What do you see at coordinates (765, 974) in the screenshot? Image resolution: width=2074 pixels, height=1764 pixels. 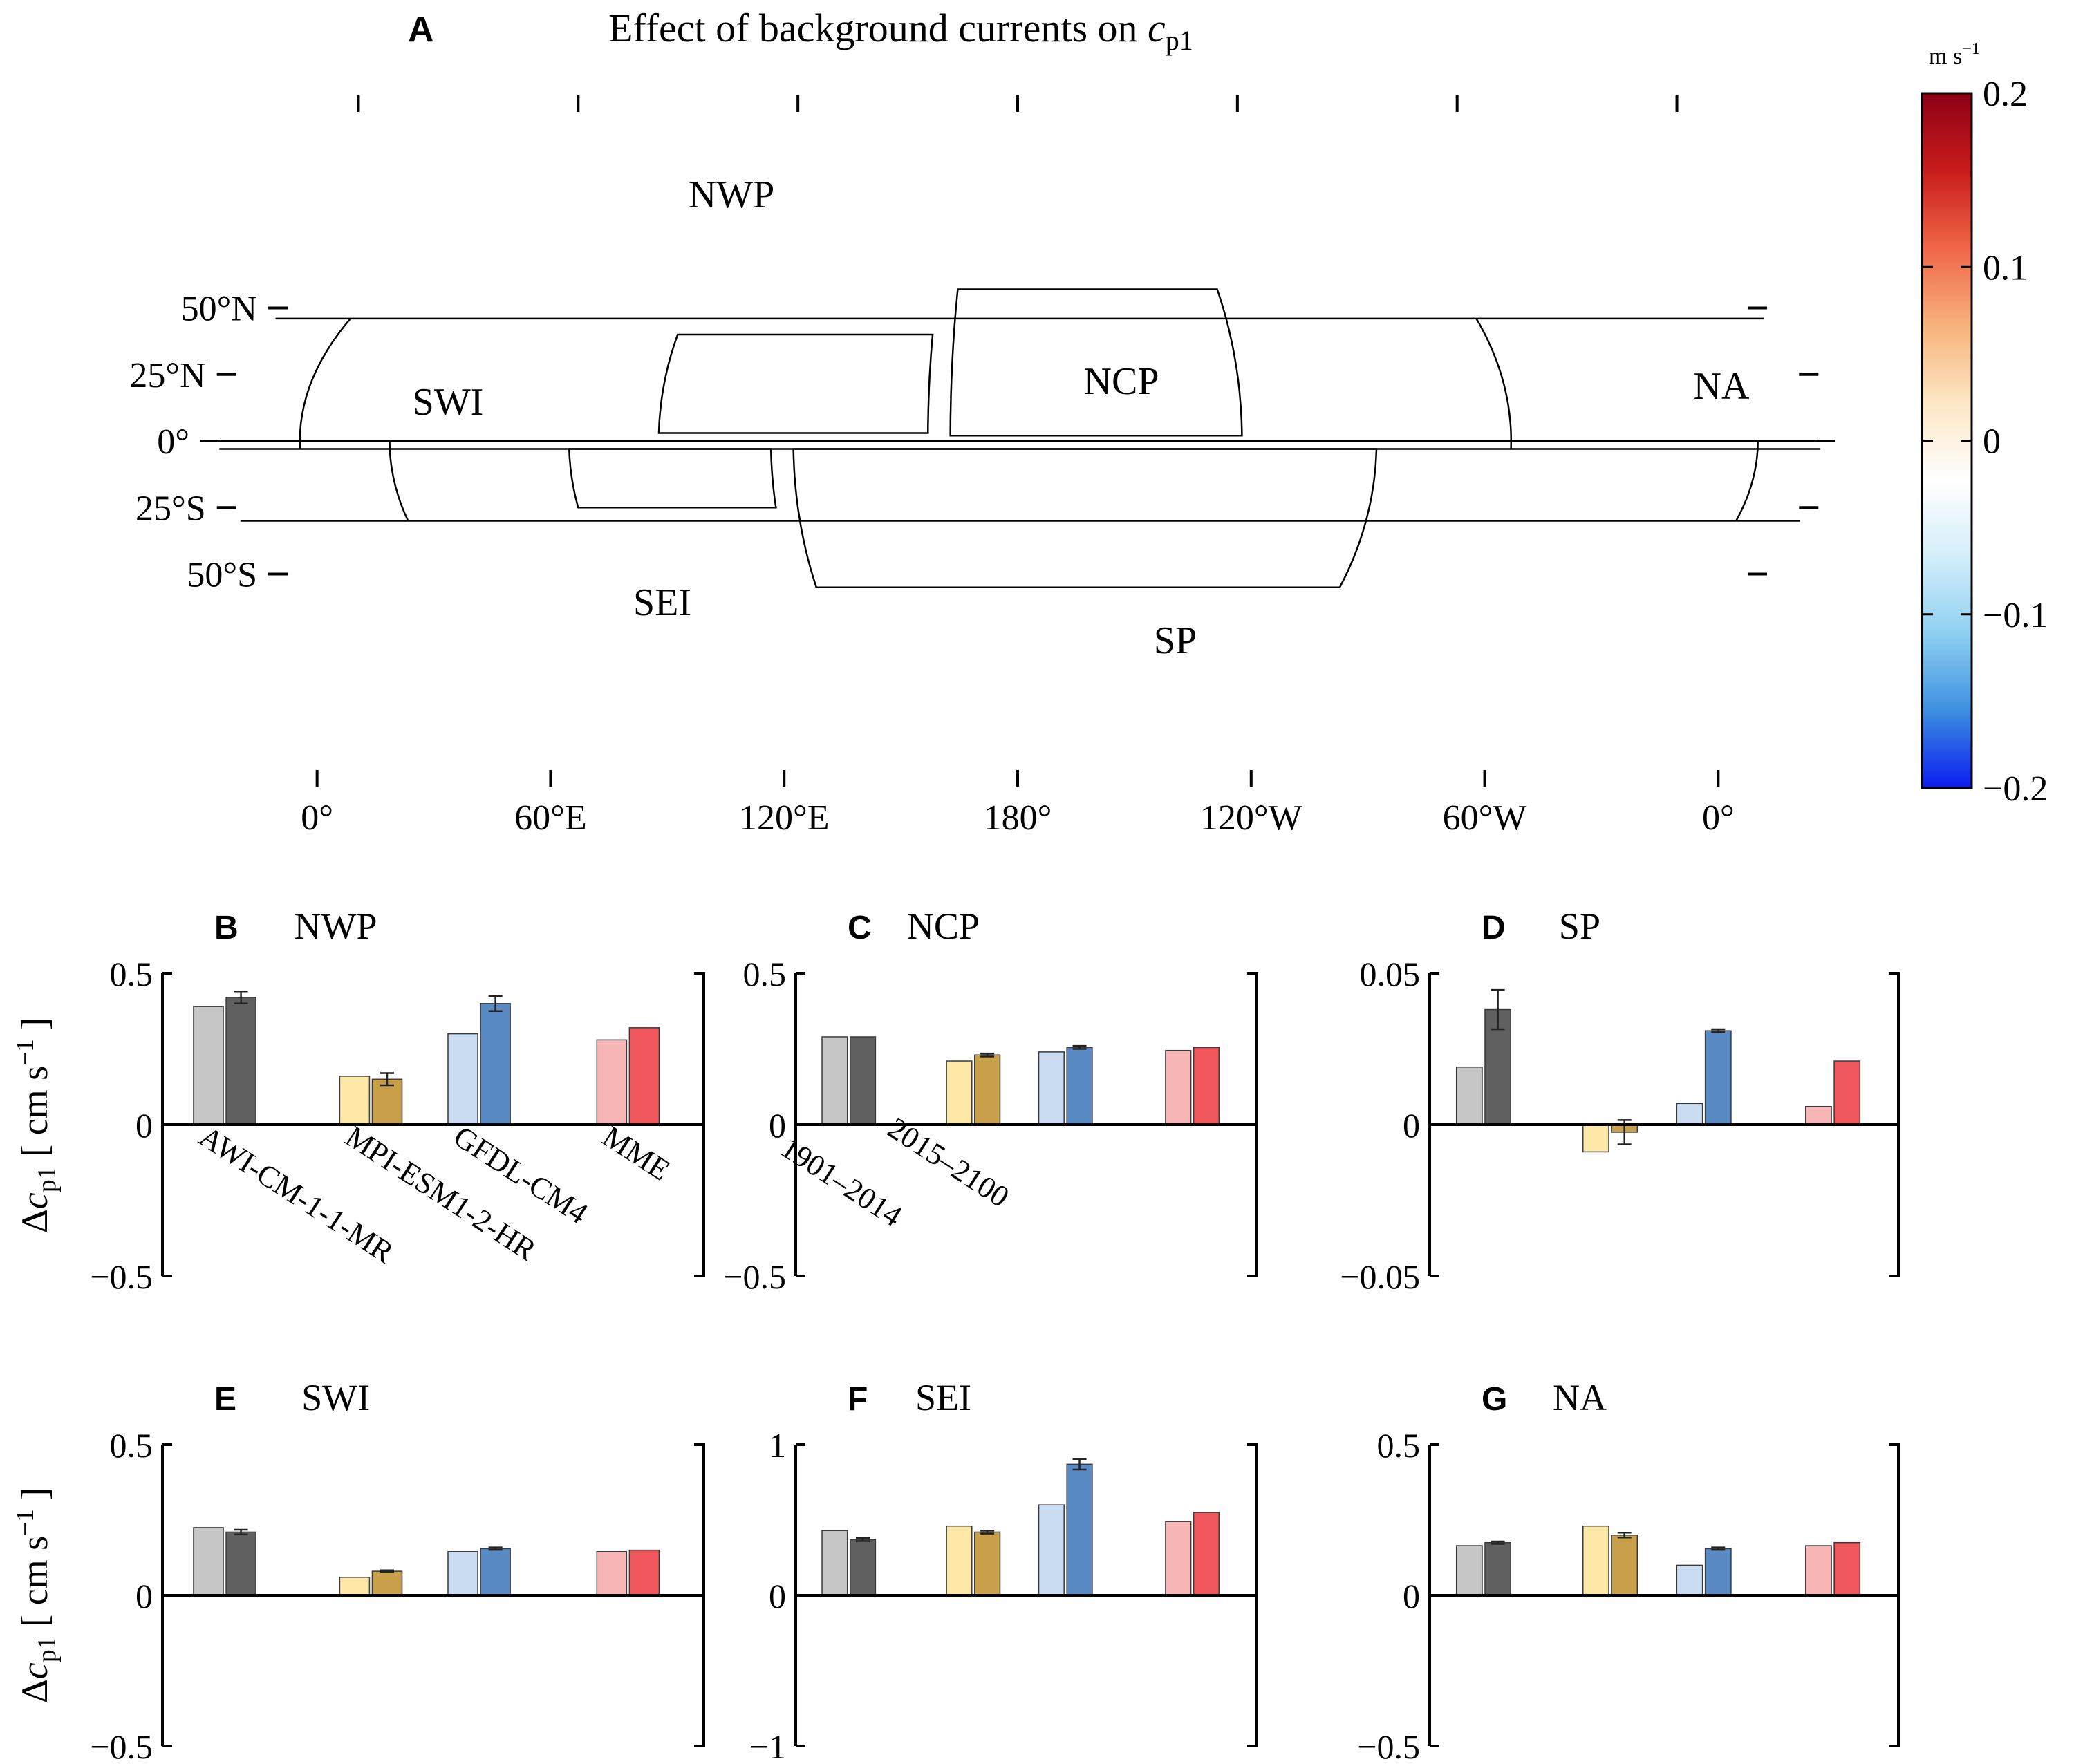 I see `y-tick-label: 0.5` at bounding box center [765, 974].